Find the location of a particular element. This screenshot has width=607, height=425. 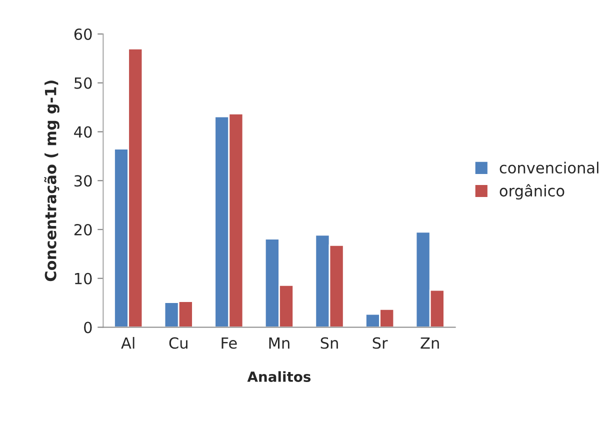

y-tick-label: 30 is located at coordinates (83, 181).